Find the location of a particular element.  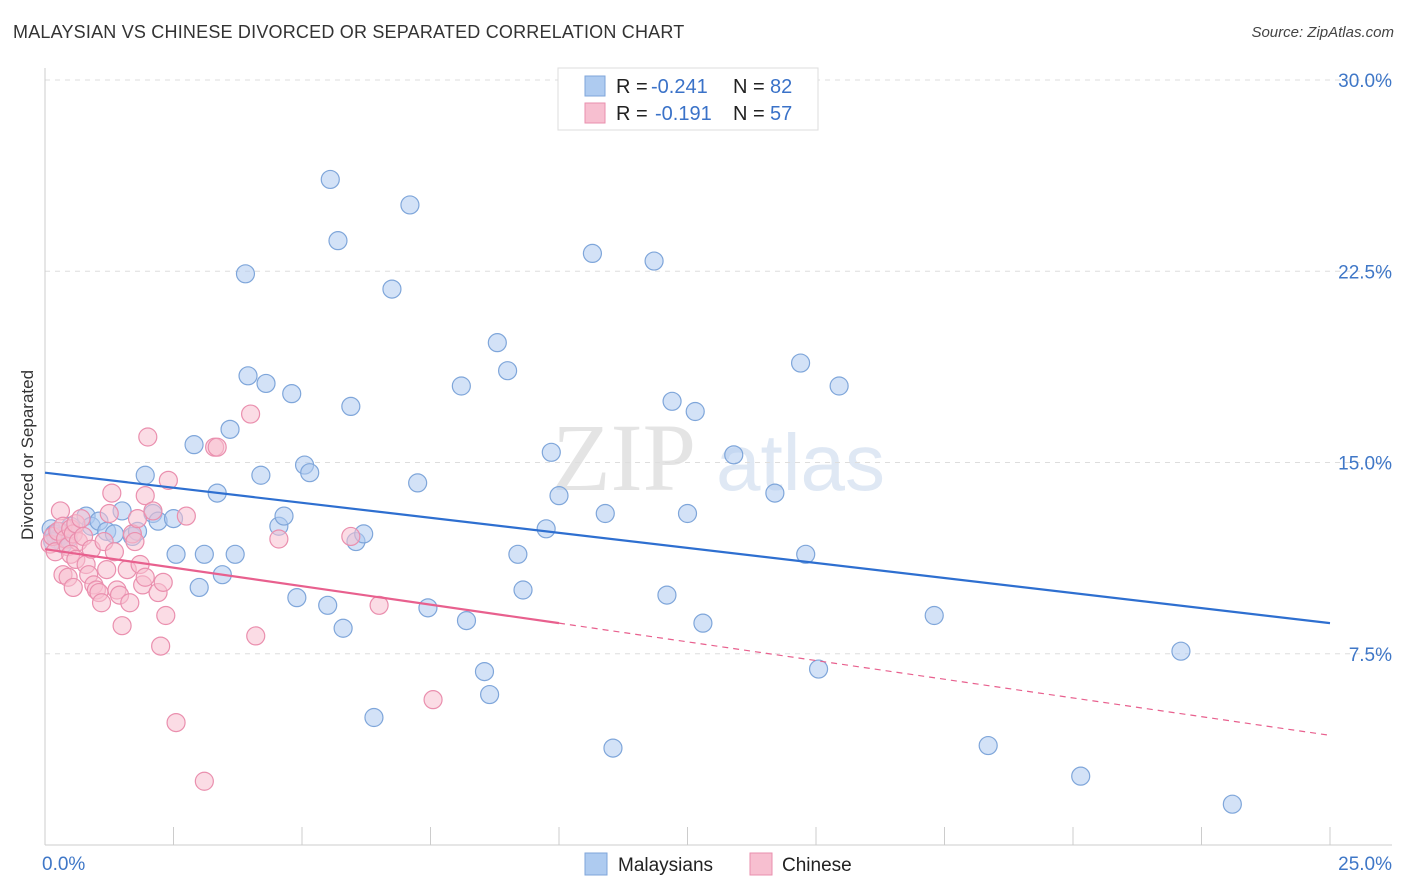

y-tick-label-1: 15.0% is located at coordinates (1365, 464).